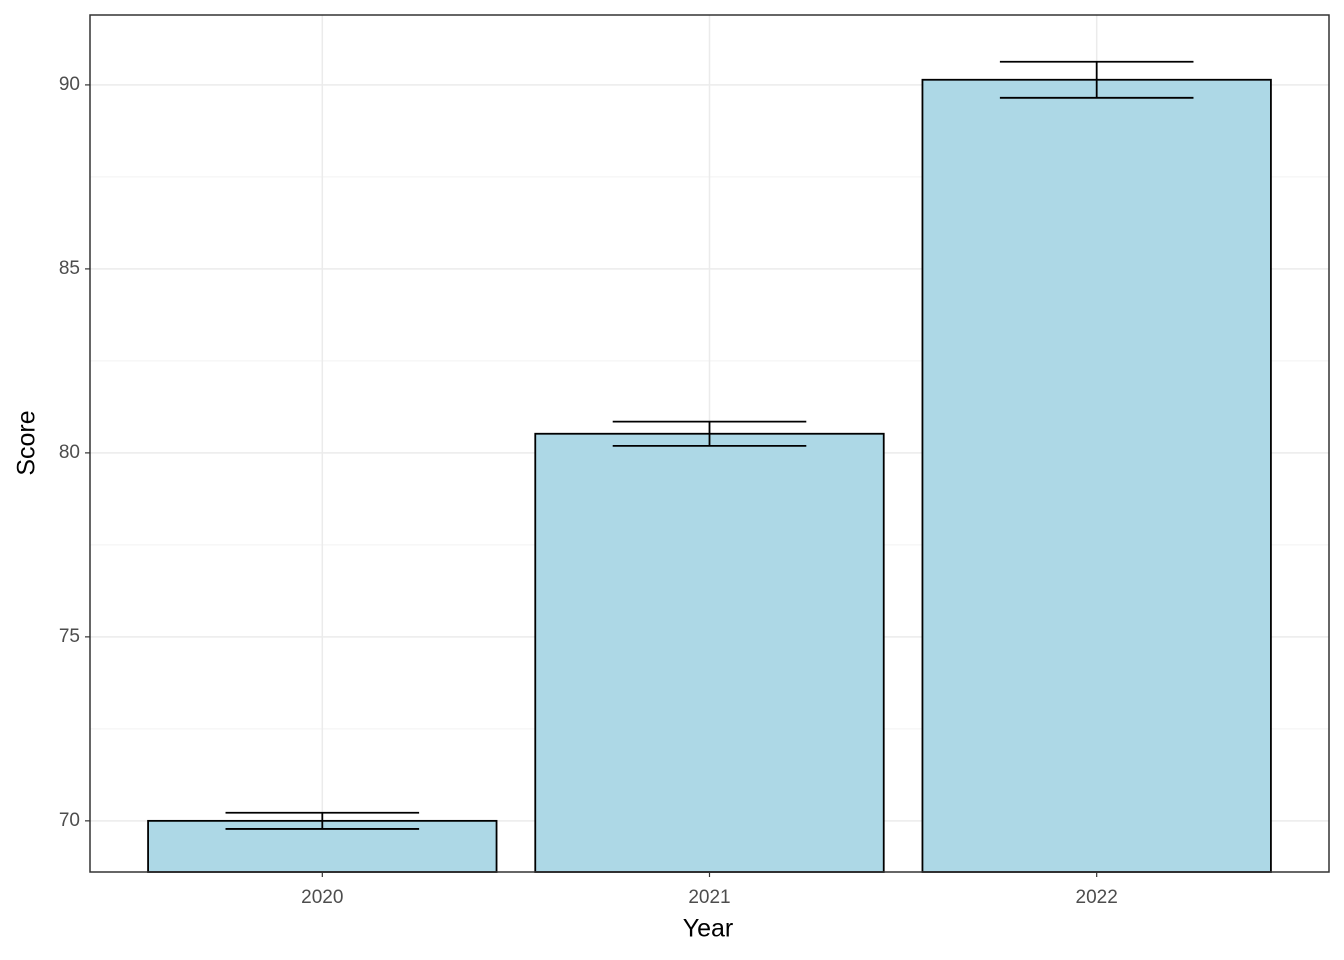  Describe the element at coordinates (69, 452) in the screenshot. I see `y-tick-label: 80` at that location.